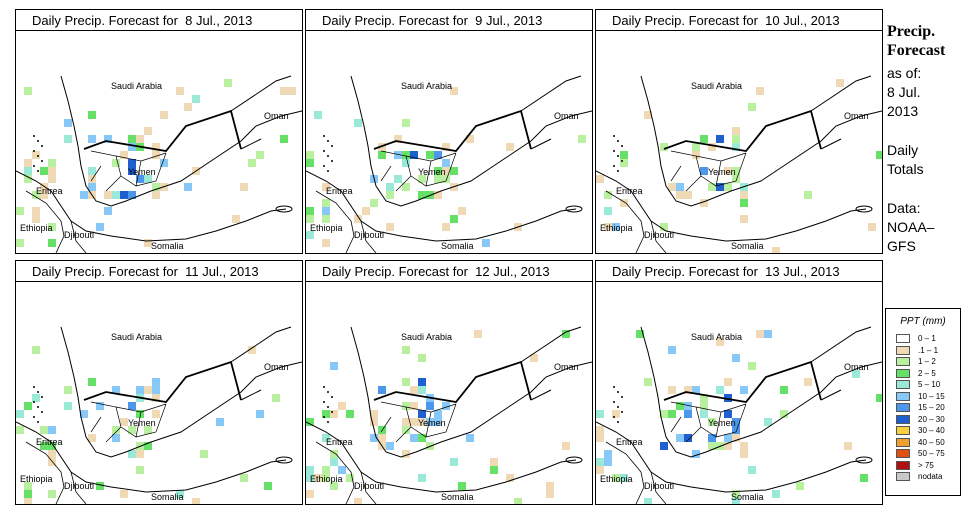  Describe the element at coordinates (636, 221) in the screenshot. I see `africa-borders` at that location.